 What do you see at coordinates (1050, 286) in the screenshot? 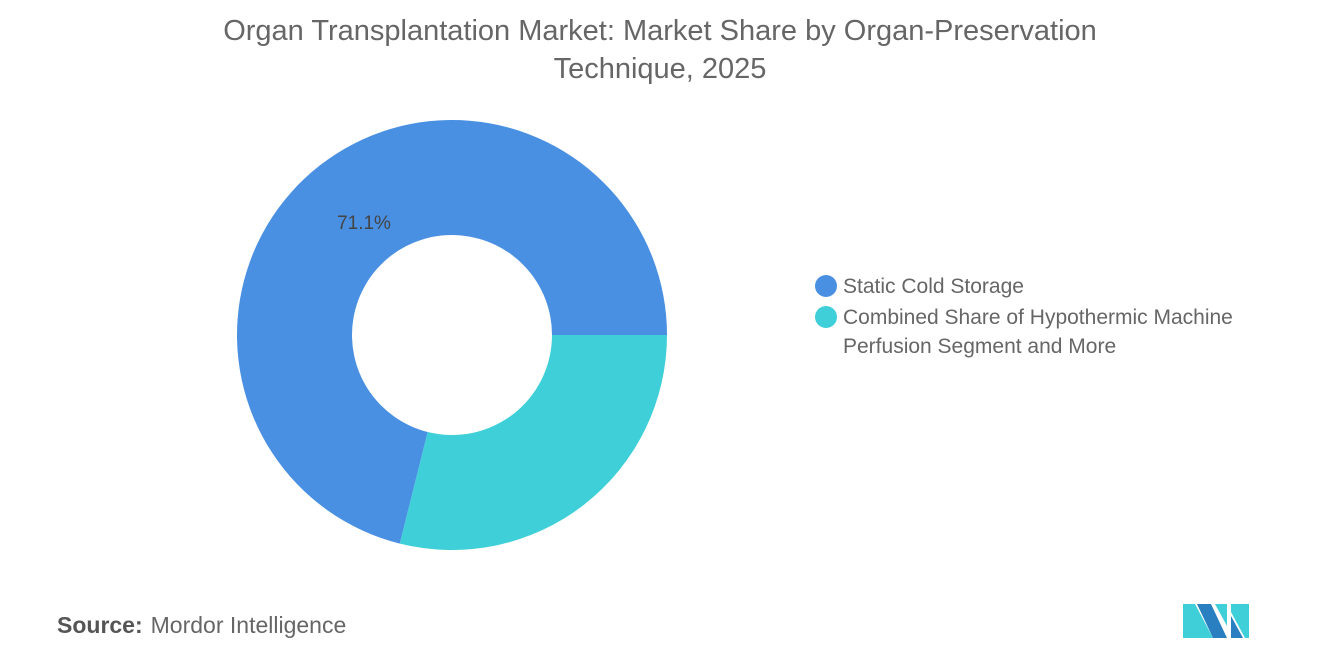
I see `legend-item-static-cold-storage: Static Cold Storage` at bounding box center [1050, 286].